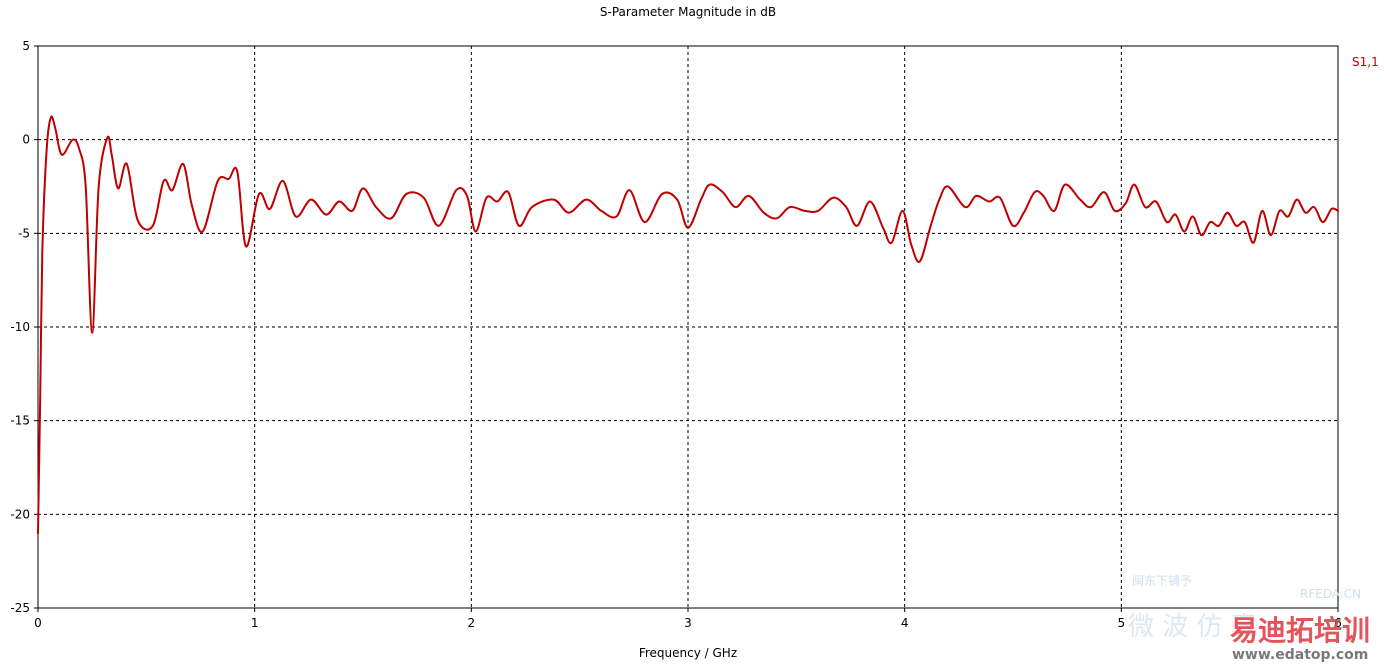  I want to click on x-tick-label: 3, so click(688, 623).